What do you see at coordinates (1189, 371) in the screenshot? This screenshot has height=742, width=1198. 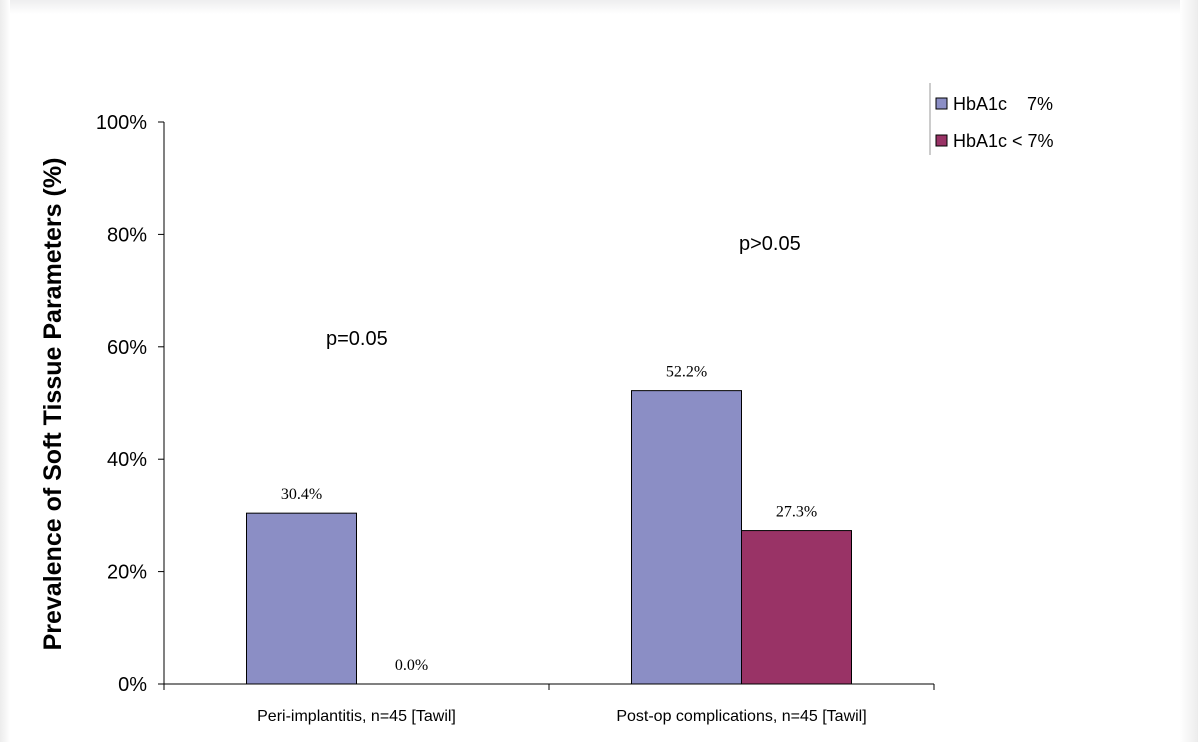 I see `right-edge-shade` at bounding box center [1189, 371].